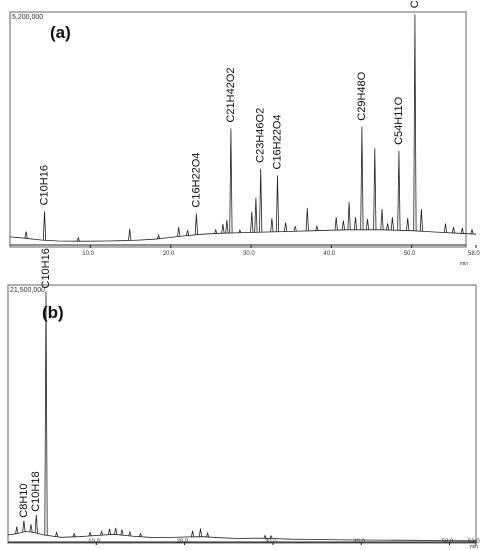 This screenshot has height=550, width=485. What do you see at coordinates (261, 135) in the screenshot?
I see `panel-a-peak-label: C23H46O2` at bounding box center [261, 135].